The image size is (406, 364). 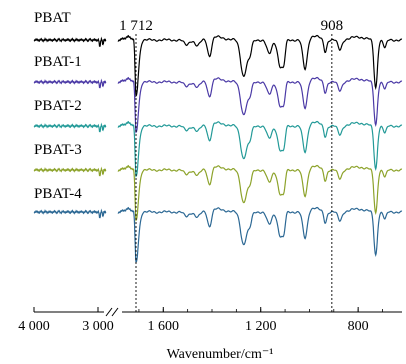 What do you see at coordinates (34, 326) in the screenshot?
I see `x-tick-label: 4 000` at bounding box center [34, 326].